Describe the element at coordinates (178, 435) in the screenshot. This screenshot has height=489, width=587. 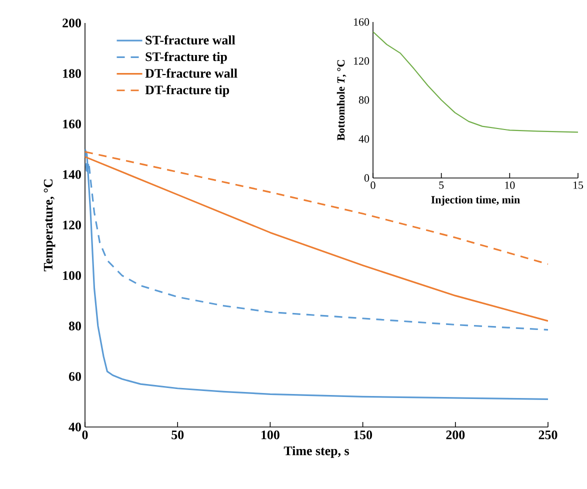
I see `x-tick-label: 50` at that location.